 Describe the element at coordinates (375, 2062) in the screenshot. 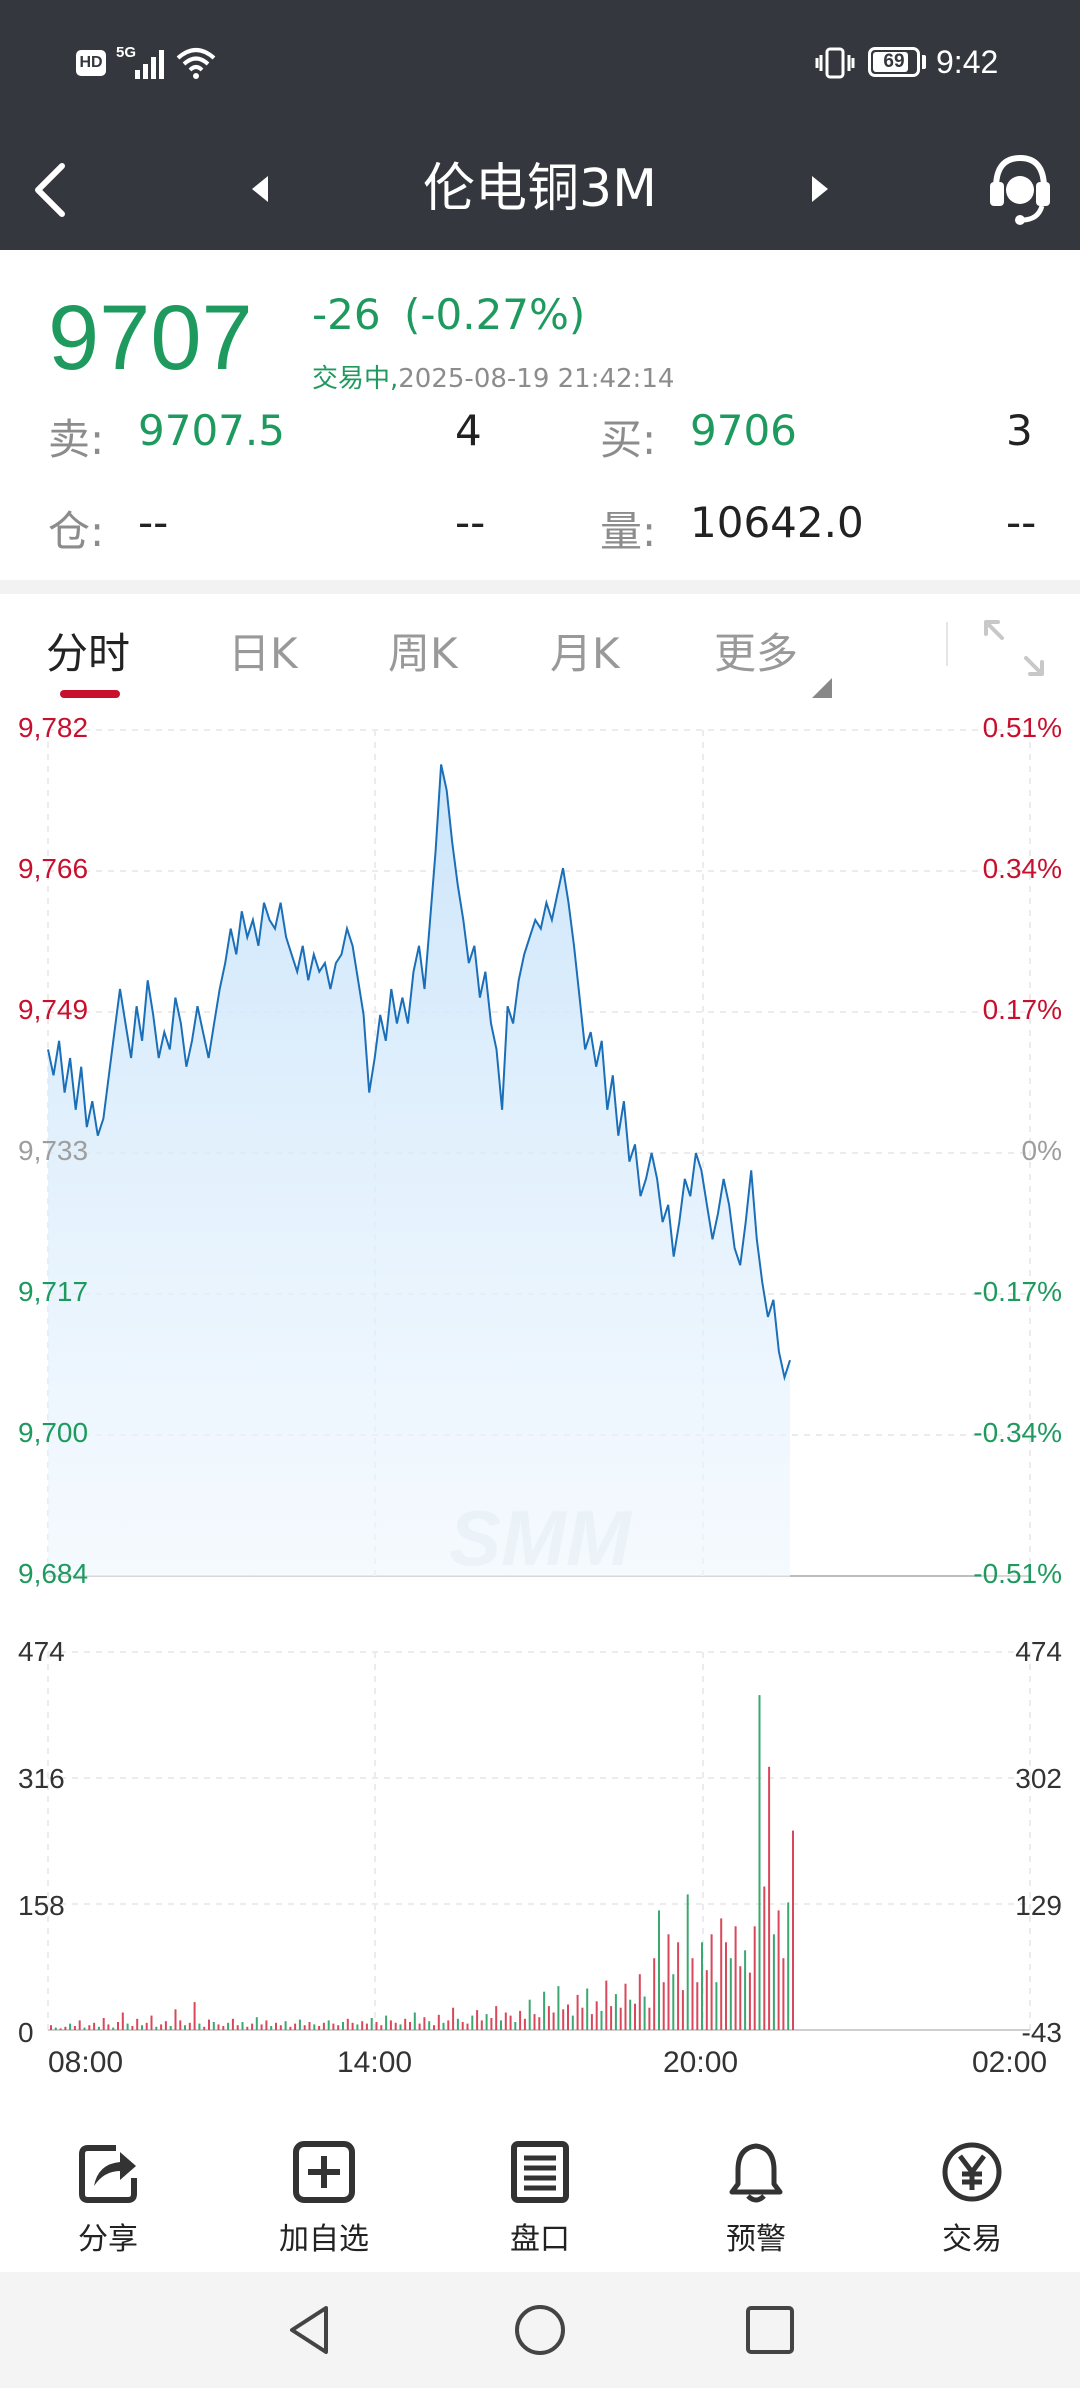

I see `time-axis-label: 14:00` at that location.